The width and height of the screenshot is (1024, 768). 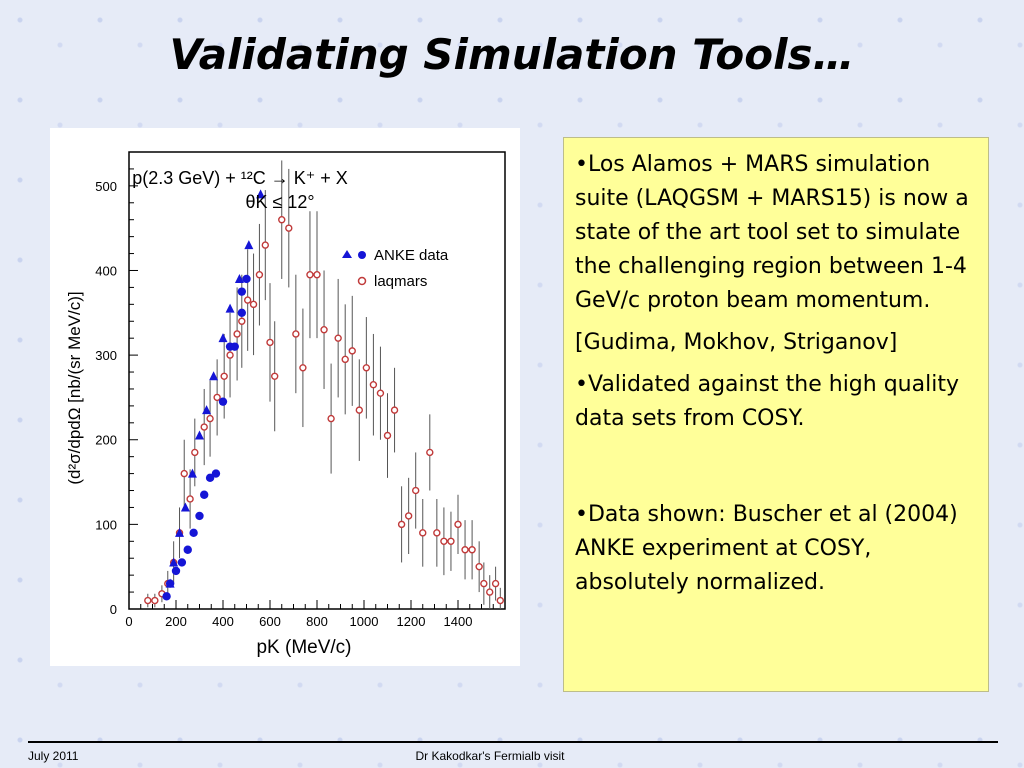 I want to click on x-tick-label: 0, so click(x=128, y=621).